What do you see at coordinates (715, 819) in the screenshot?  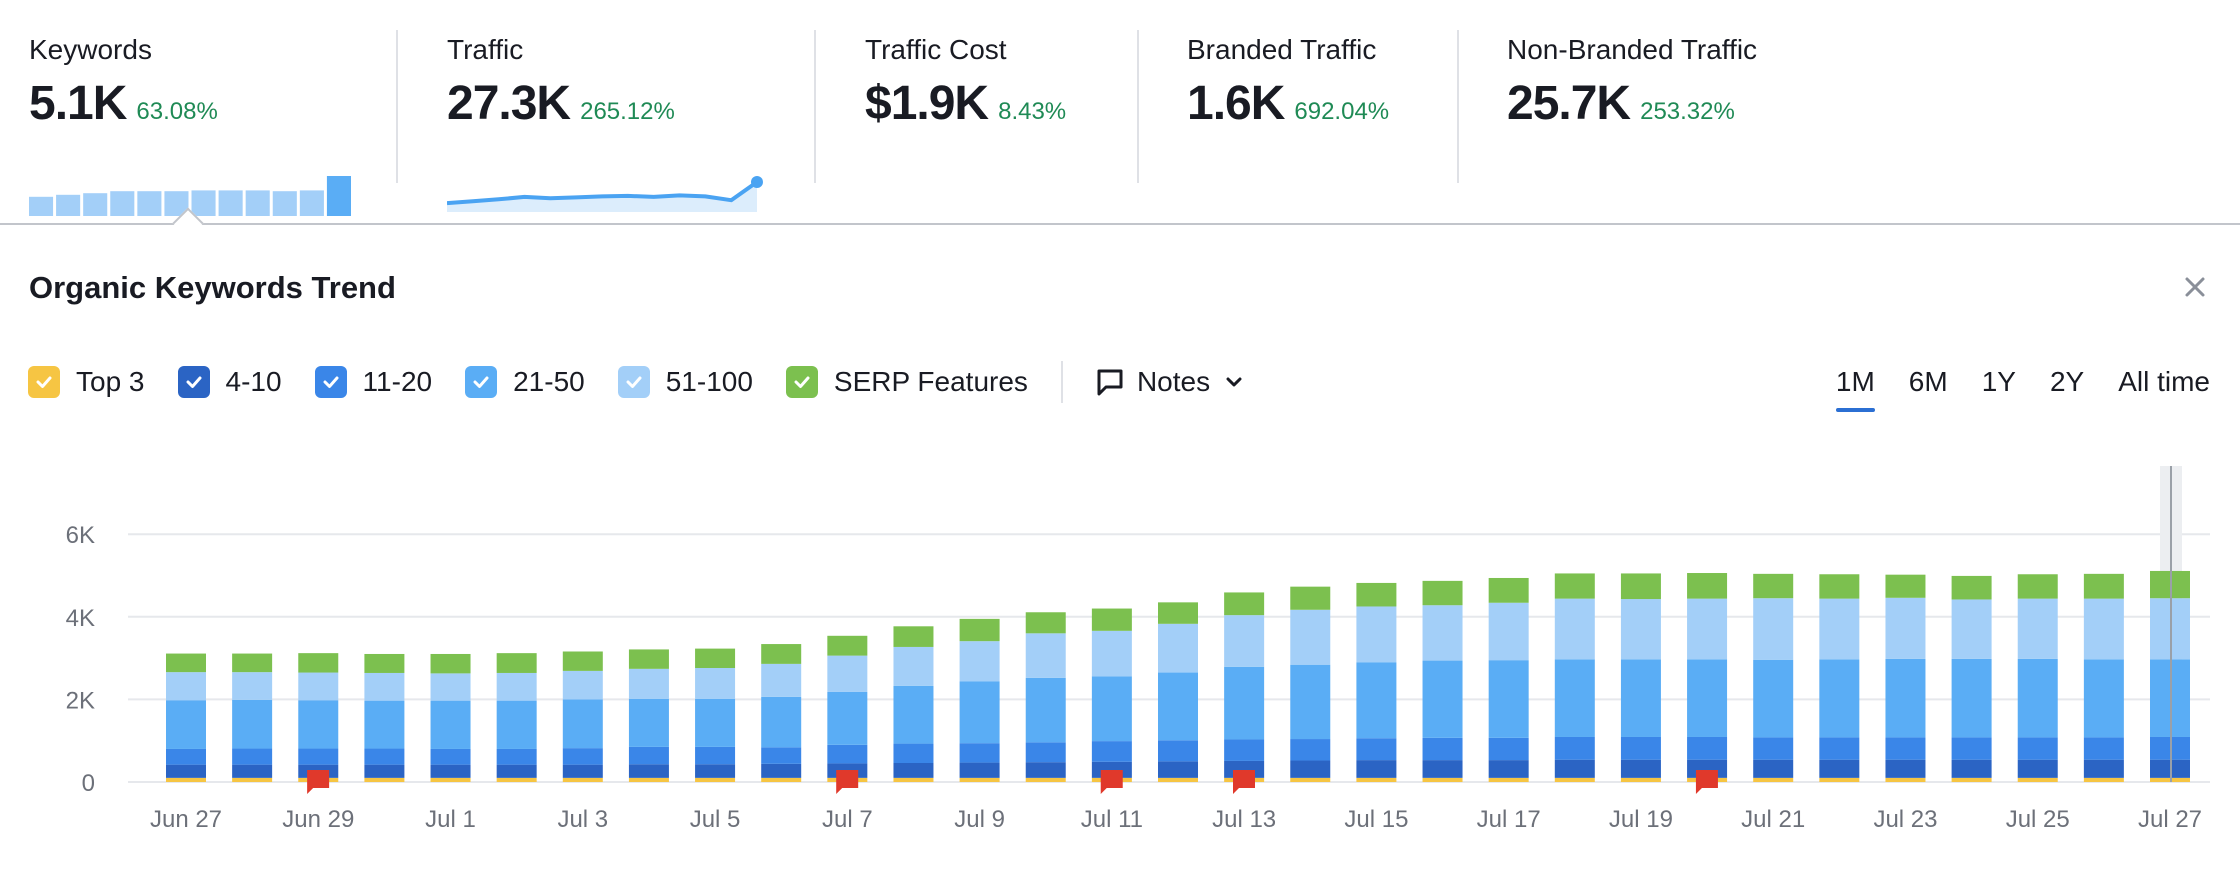 I see `x-tick-label: Jul 5` at bounding box center [715, 819].